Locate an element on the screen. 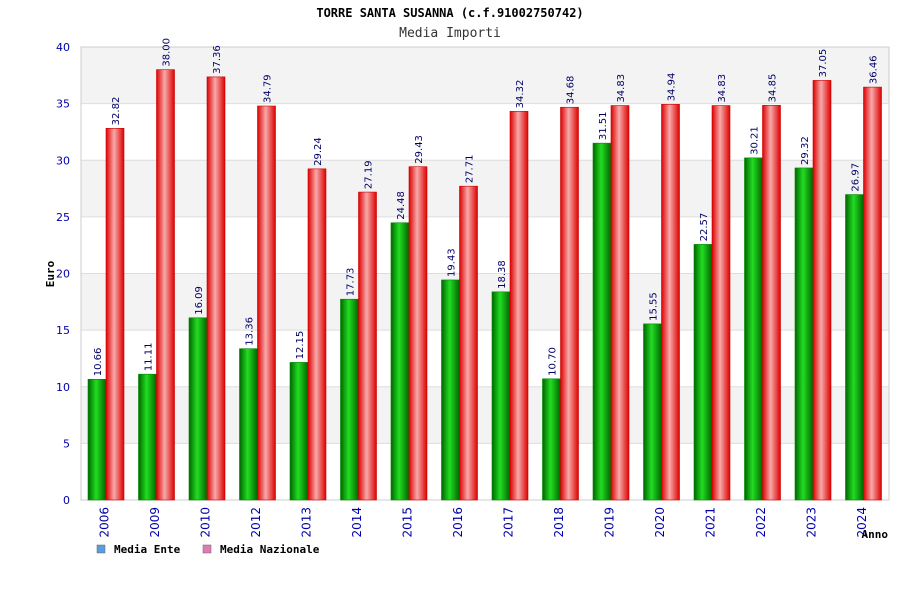 This screenshot has width=900, height=600. legend: Media Ente Media Nazionale is located at coordinates (208, 549).